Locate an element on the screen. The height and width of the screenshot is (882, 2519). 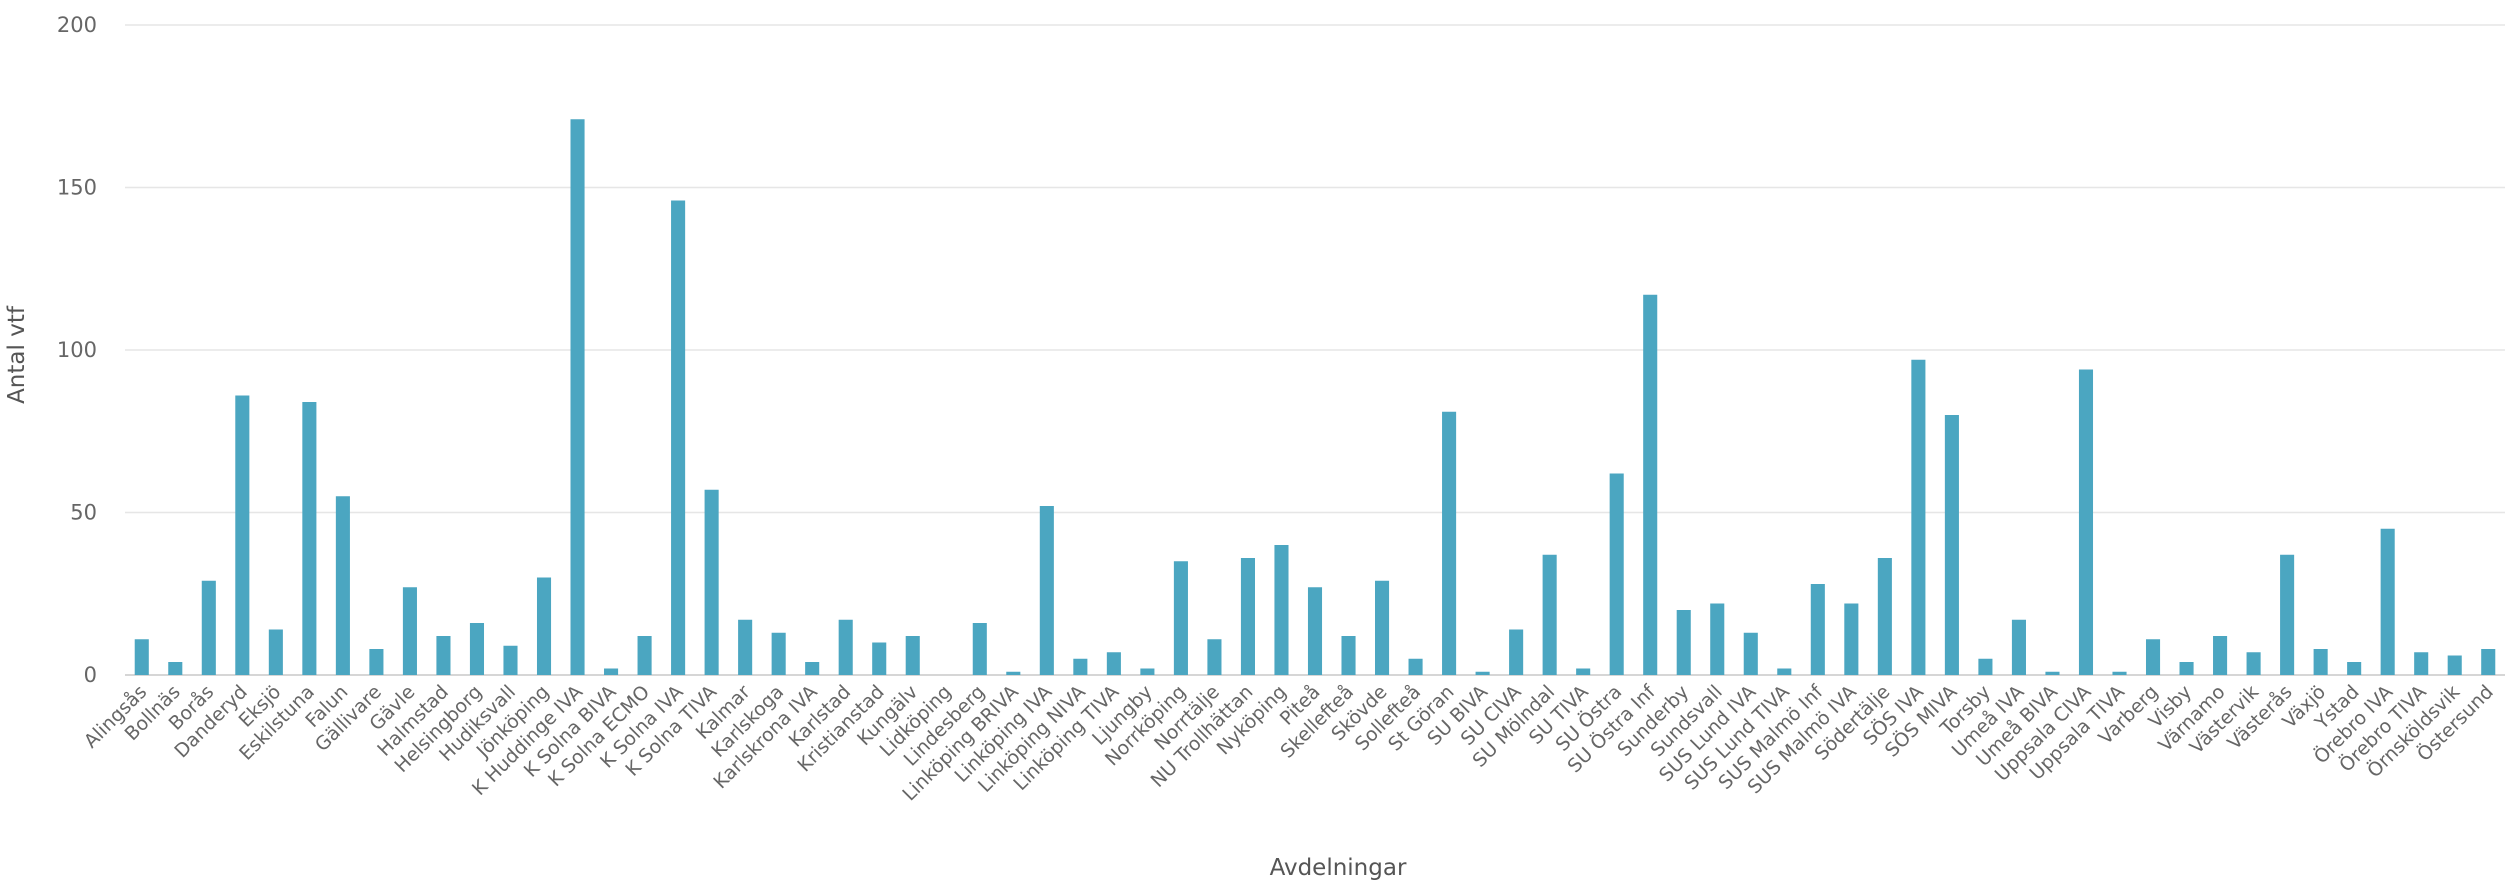
y-tick-label: 100 is located at coordinates (77, 350).